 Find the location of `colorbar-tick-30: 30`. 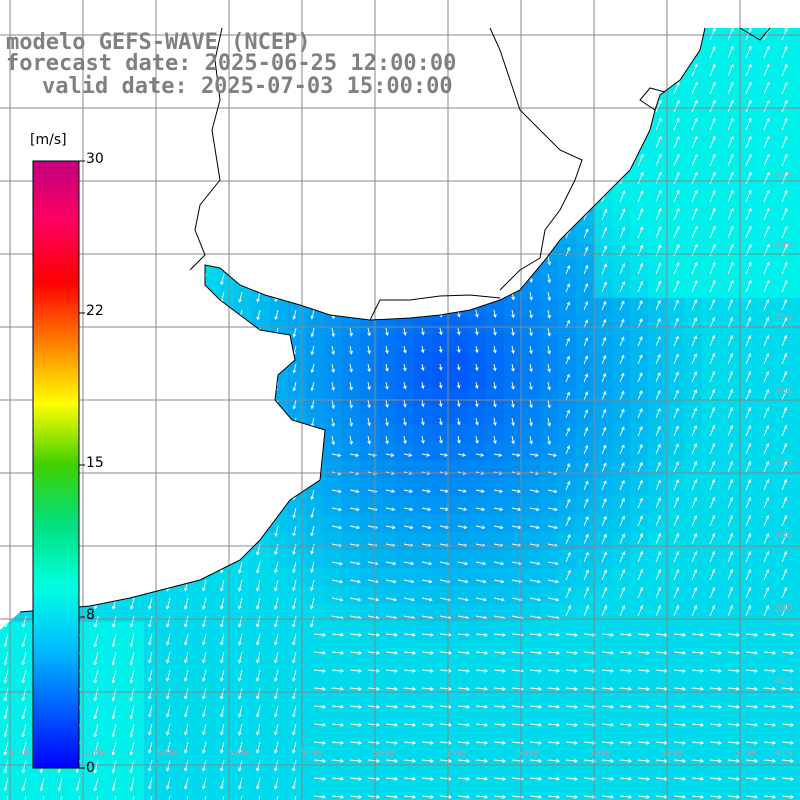

colorbar-tick-30: 30 is located at coordinates (95, 159).